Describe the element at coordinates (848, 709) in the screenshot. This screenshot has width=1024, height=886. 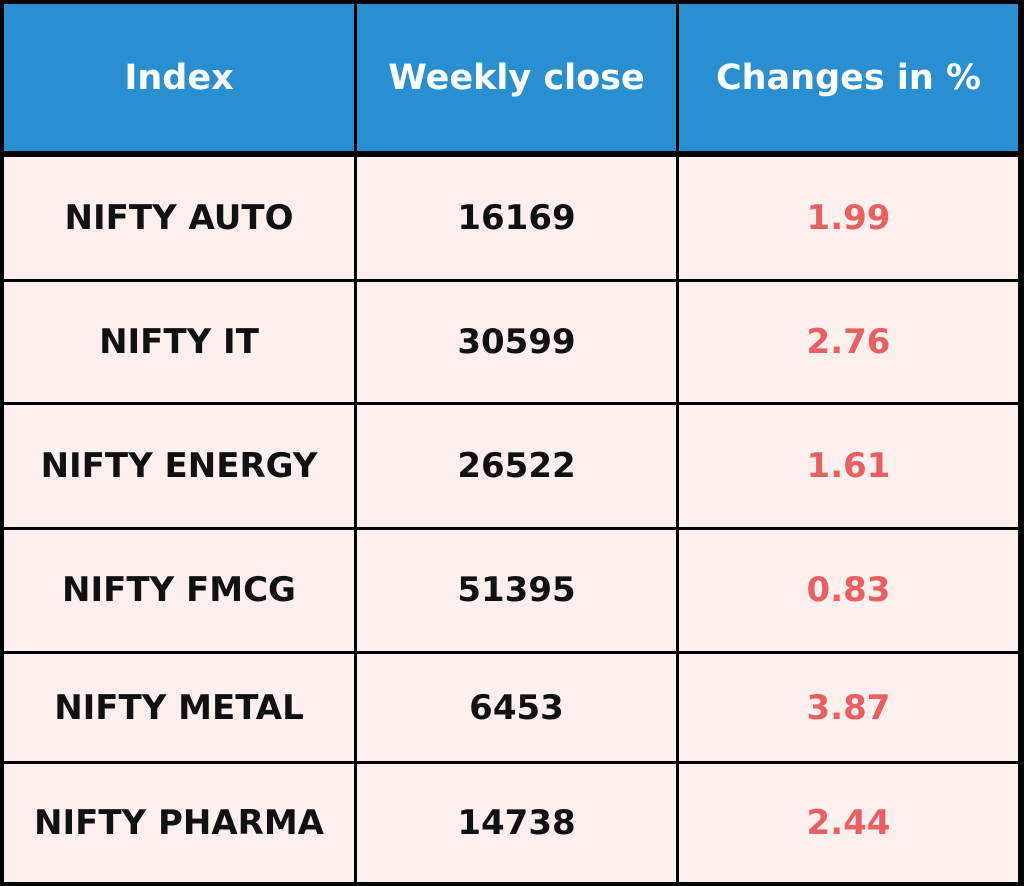
I see `change-percent-cell: 3.87` at that location.